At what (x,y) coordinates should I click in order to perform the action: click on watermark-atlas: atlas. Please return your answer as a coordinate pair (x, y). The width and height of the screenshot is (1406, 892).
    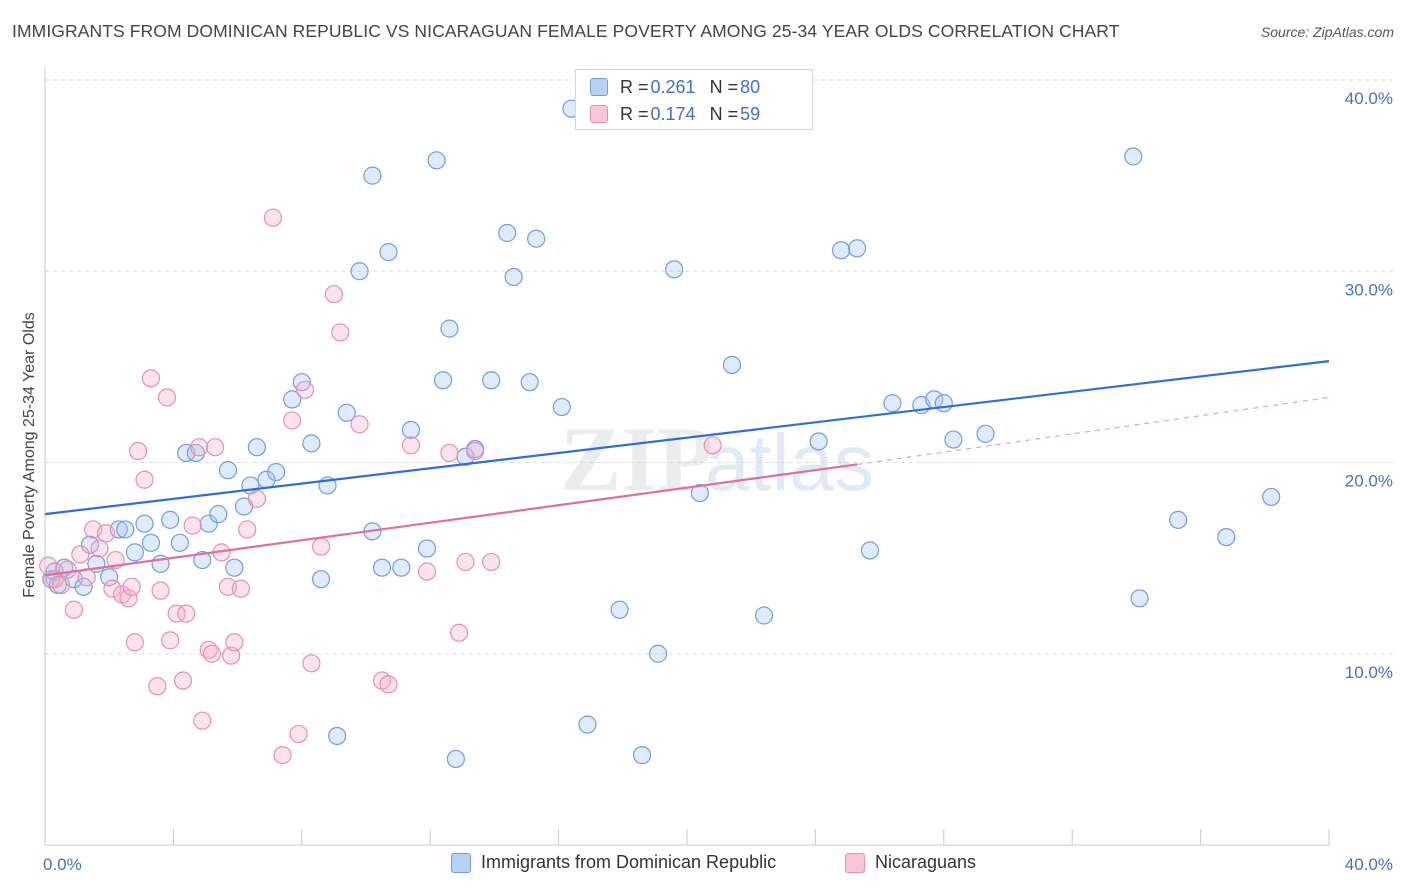
    Looking at the image, I should click on (789, 462).